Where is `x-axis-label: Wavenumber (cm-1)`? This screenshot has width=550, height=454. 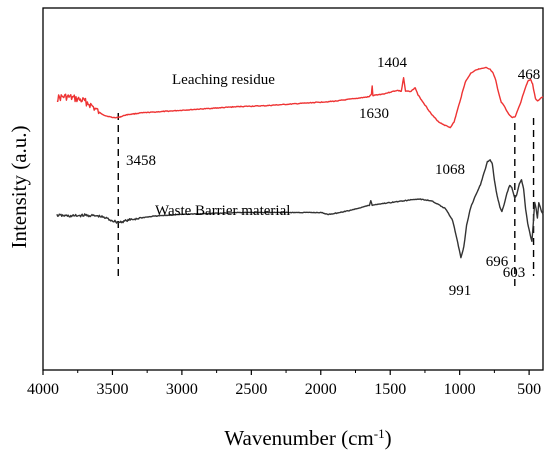
x-axis-label: Wavenumber (cm-1) is located at coordinates (307, 438).